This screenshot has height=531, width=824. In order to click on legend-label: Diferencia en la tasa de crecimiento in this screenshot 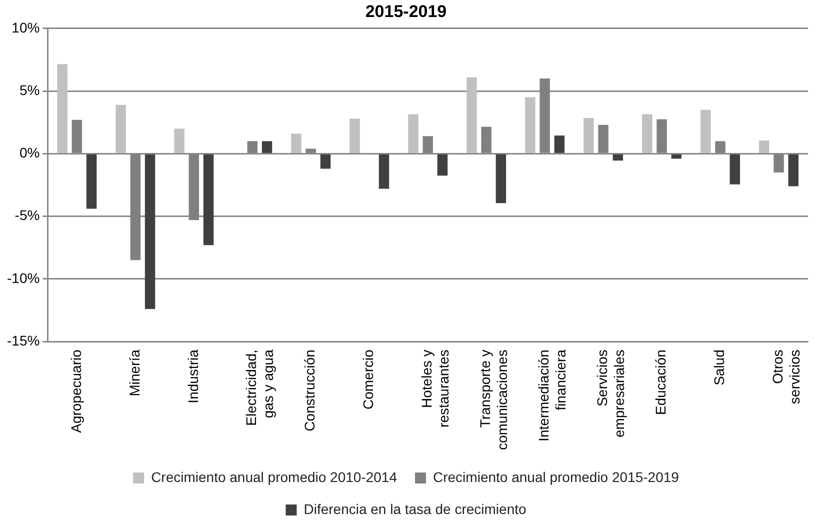, I will do `click(415, 508)`.